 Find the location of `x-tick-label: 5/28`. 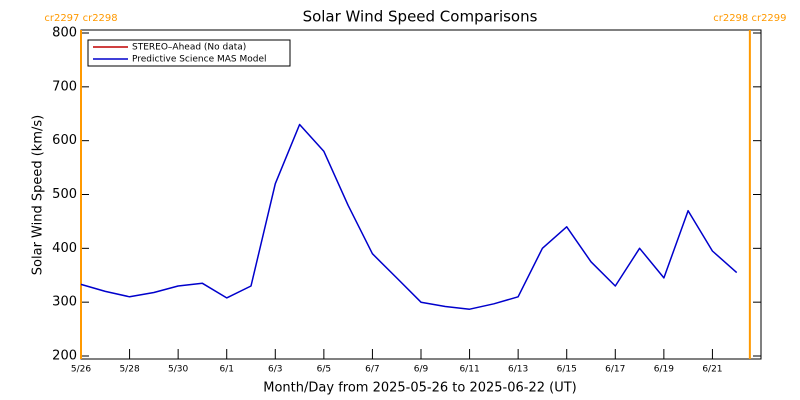

x-tick-label: 5/28 is located at coordinates (129, 370).